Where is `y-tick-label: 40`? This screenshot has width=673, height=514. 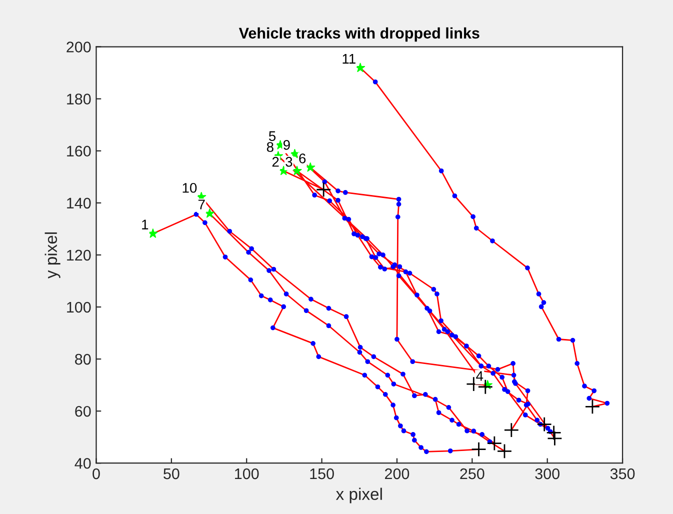
y-tick-label: 40 is located at coordinates (82, 463).